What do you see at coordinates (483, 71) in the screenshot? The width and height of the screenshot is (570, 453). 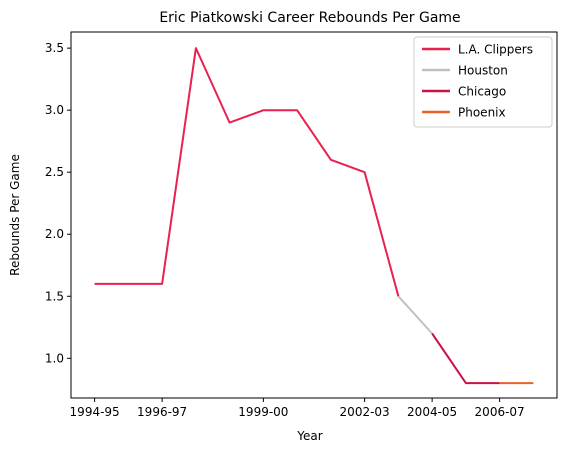 I see `legend-label: Houston` at bounding box center [483, 71].